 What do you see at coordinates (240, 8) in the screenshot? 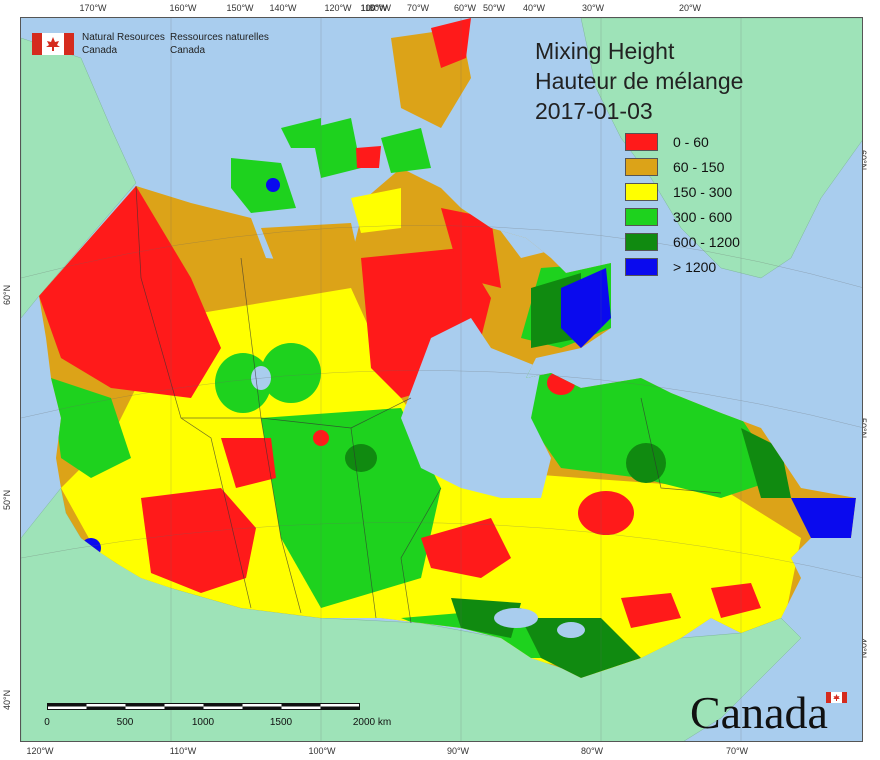
I see `axis-tick-label: 150°W` at bounding box center [240, 8].